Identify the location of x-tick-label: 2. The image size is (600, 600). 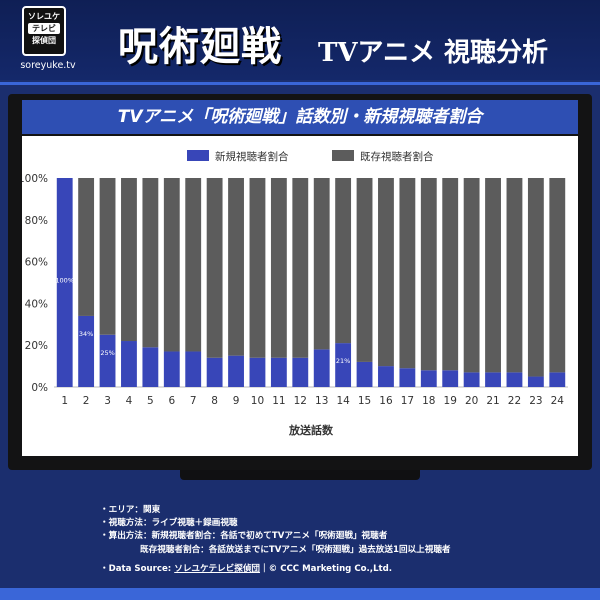
(86, 401).